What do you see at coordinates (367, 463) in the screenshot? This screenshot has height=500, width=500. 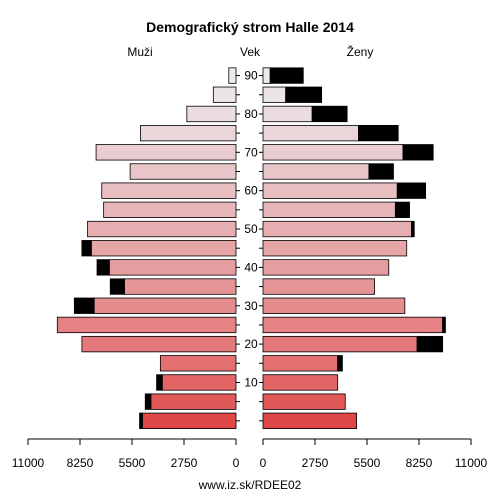 I see `x-tick-label-right: 5500` at bounding box center [367, 463].